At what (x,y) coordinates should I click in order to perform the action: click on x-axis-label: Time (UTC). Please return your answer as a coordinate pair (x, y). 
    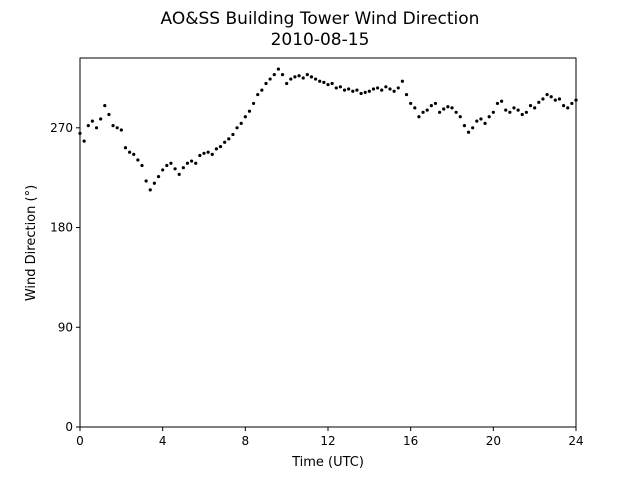
    Looking at the image, I should click on (327, 462).